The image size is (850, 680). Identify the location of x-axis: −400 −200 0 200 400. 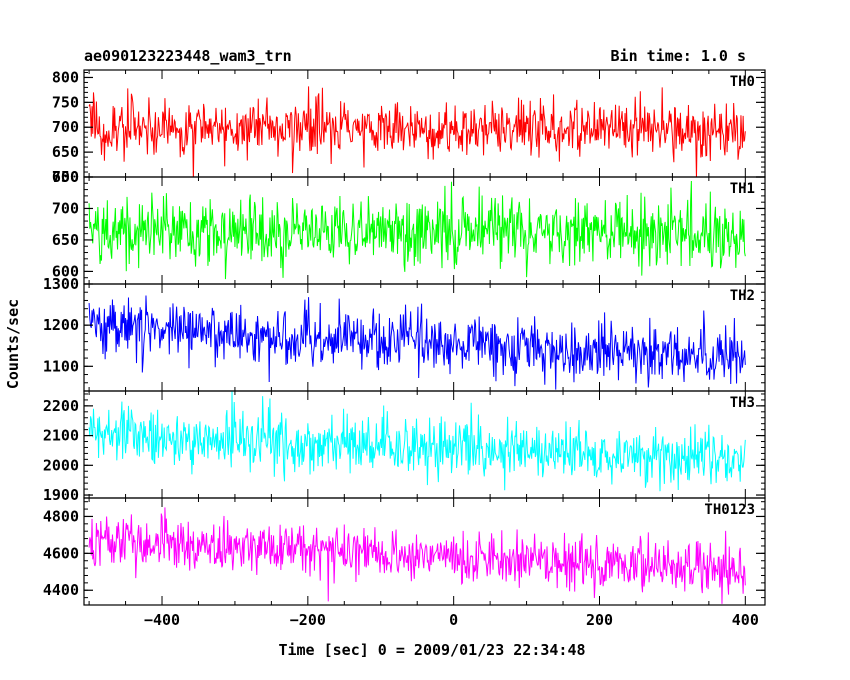
(451, 620).